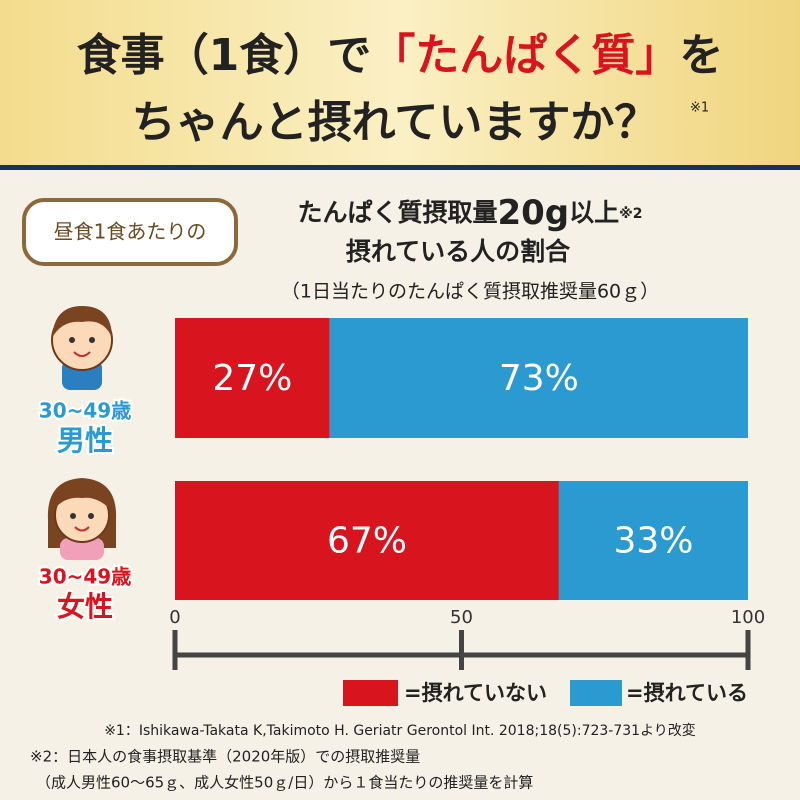 The width and height of the screenshot is (800, 800). What do you see at coordinates (225, 757) in the screenshot?
I see `footnote: ※2：日本人の食事摂取基準（2020年版）での摂取推奨量` at bounding box center [225, 757].